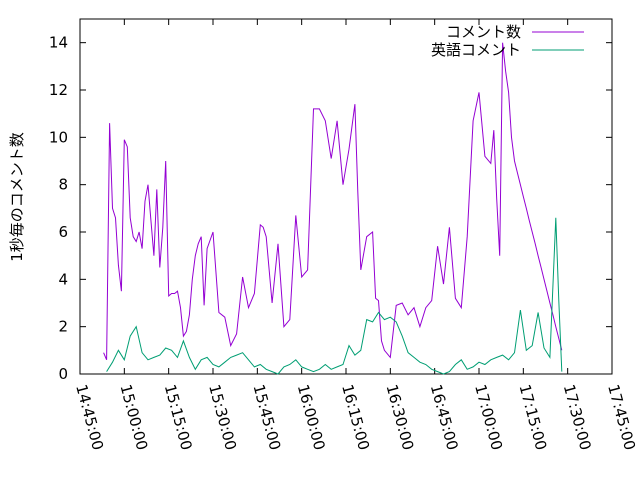  Describe the element at coordinates (311, 417) in the screenshot. I see `x-tick-label: 16:00:00` at that location.